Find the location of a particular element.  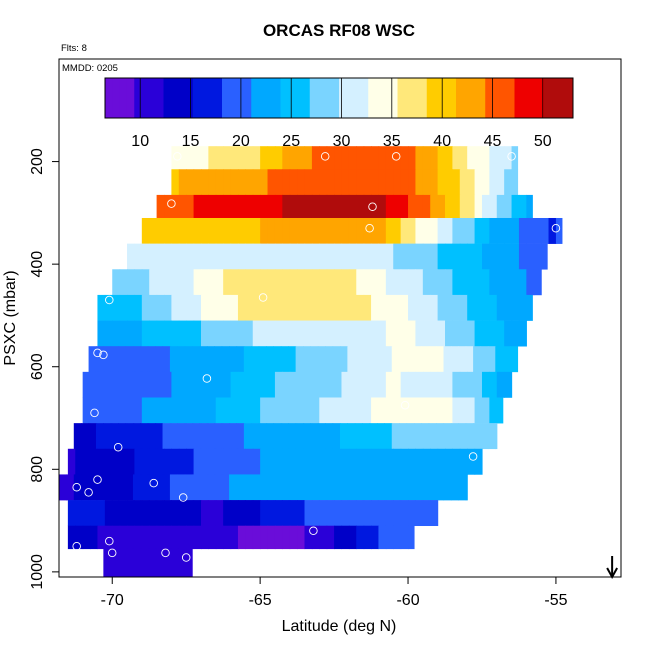

colorbar-tick-label: 15 is located at coordinates (191, 141).